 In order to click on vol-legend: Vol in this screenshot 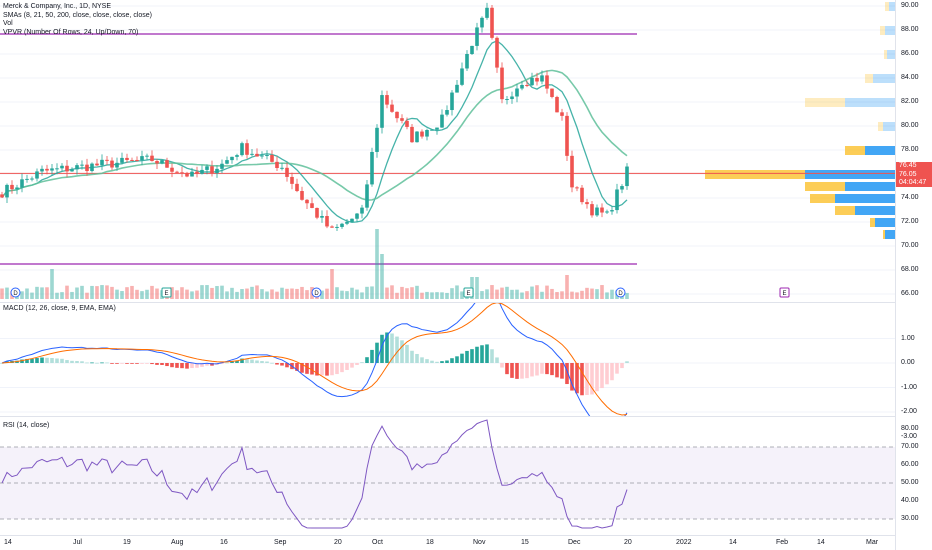, I will do `click(8, 23)`.